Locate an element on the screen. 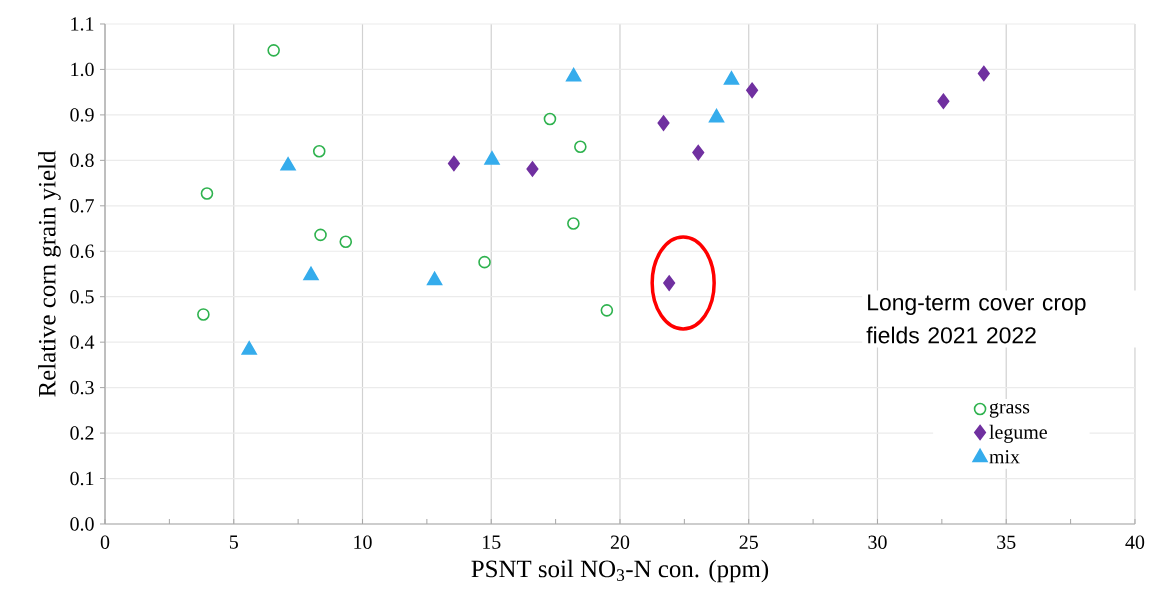 The image size is (1149, 610). x-tick-label: 0 is located at coordinates (105, 542).